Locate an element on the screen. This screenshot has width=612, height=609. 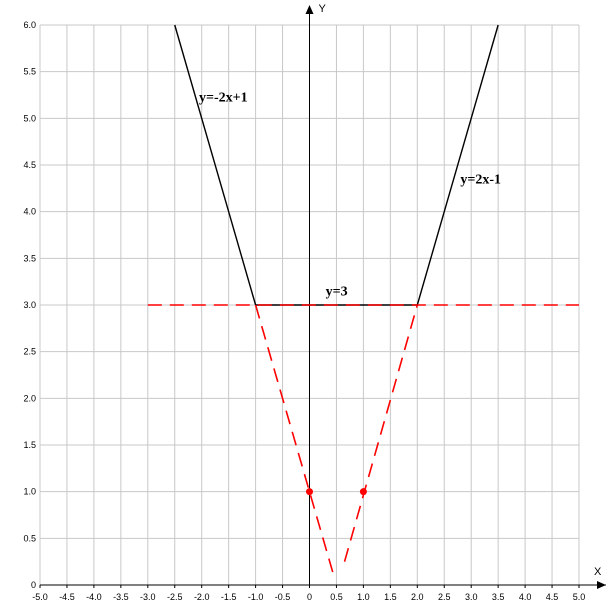
y-axis-label: Y is located at coordinates (323, 9).